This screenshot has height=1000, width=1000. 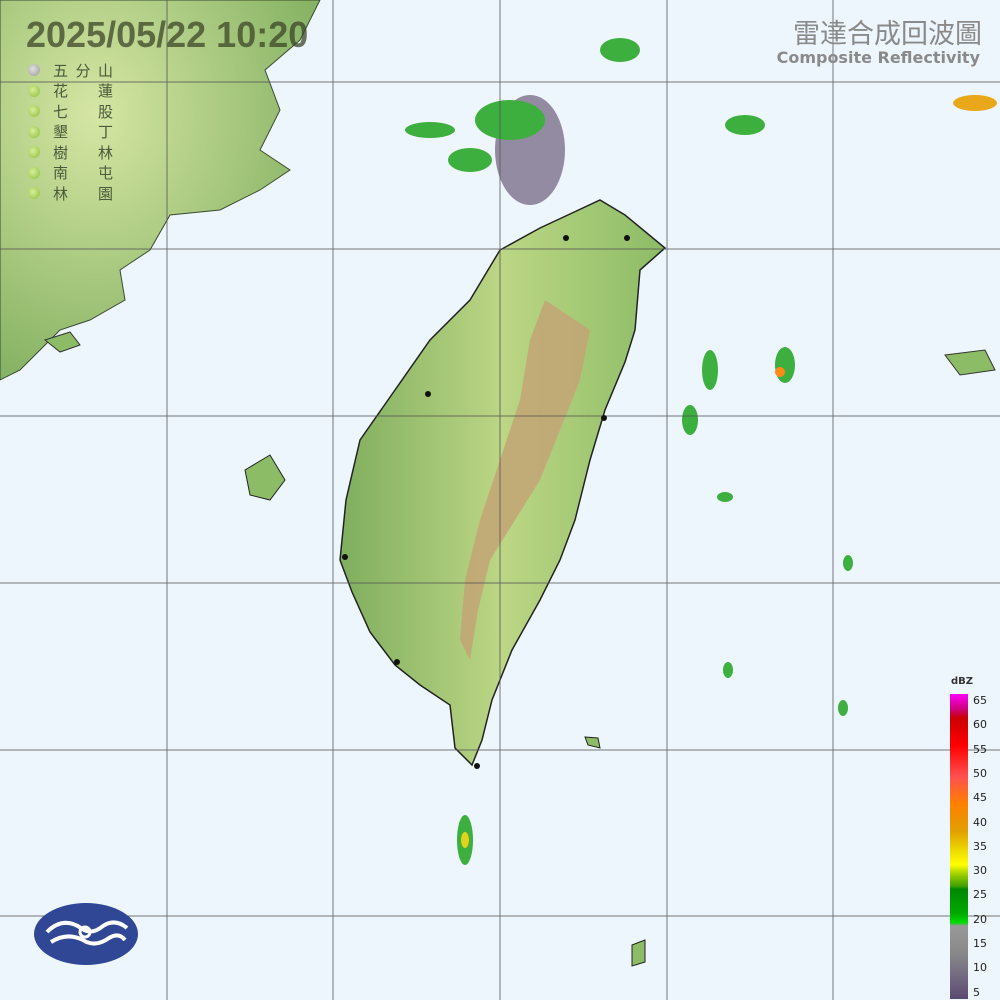 What do you see at coordinates (980, 895) in the screenshot?
I see `legend-tick: 25` at bounding box center [980, 895].